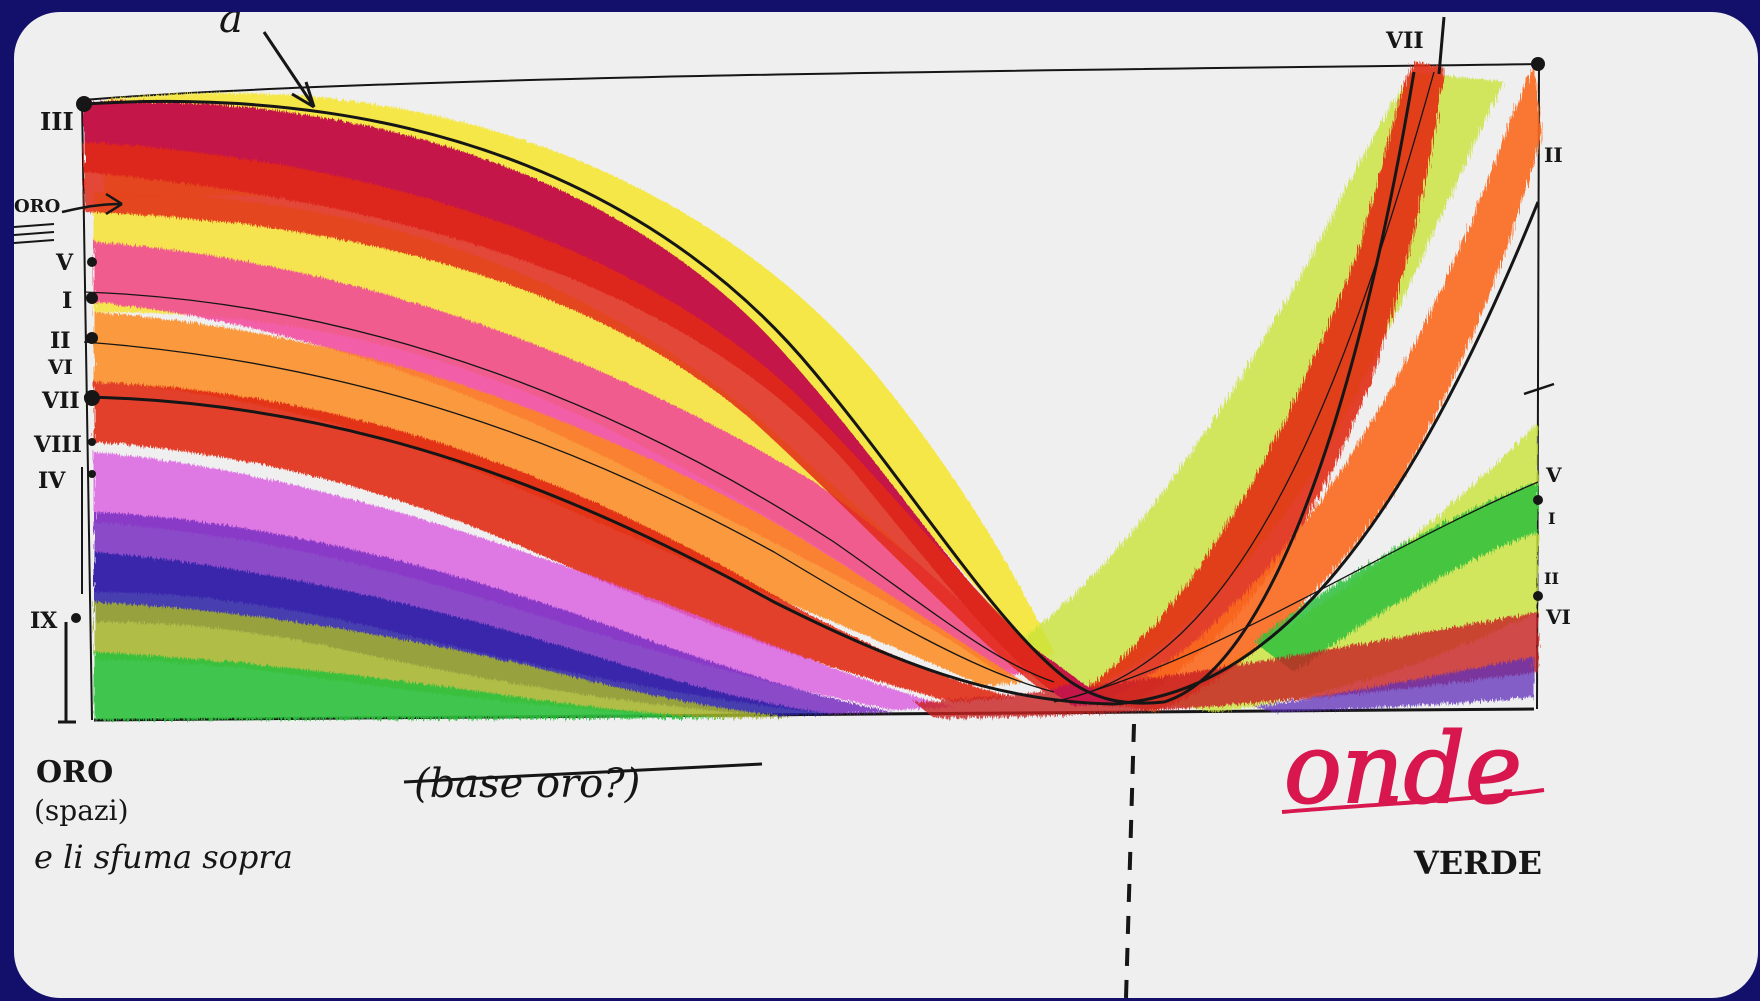 The width and height of the screenshot is (1760, 1001). Describe the element at coordinates (1551, 578) in the screenshot. I see `label-right-ii-low: II` at that location.